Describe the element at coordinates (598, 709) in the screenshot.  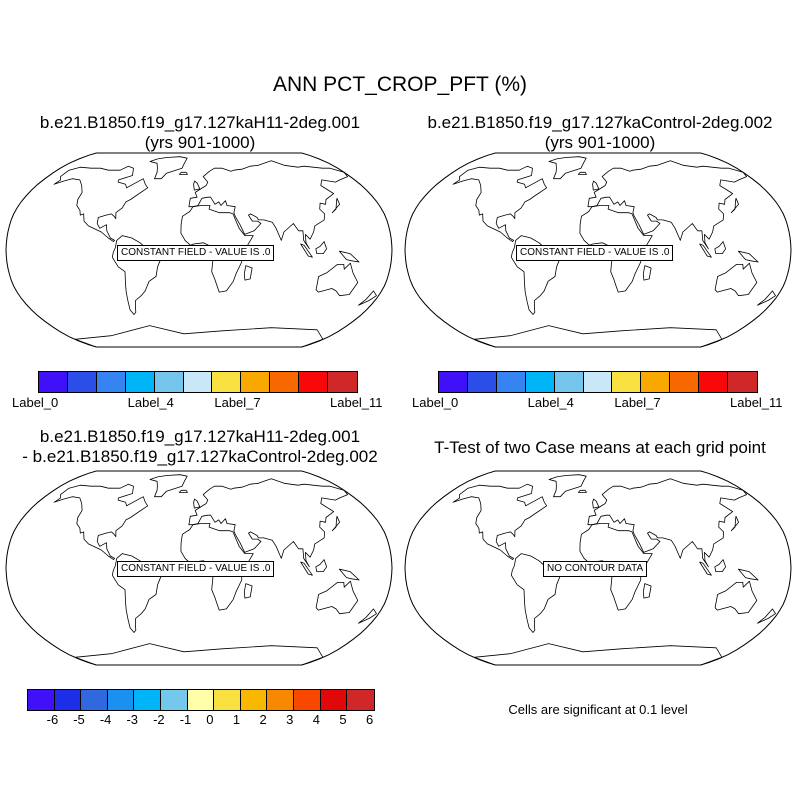
I see `significance-note: Cells are significant at 0.1 level` at that location.